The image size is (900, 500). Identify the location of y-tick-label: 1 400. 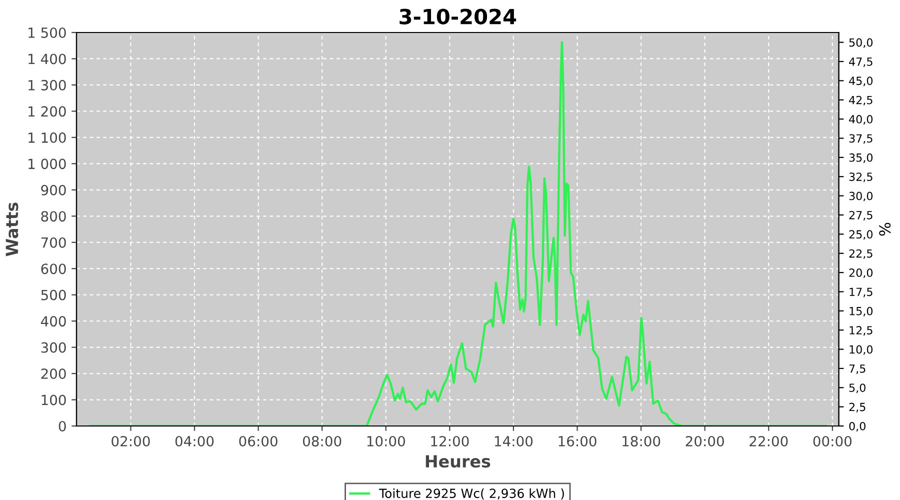
(47, 59).